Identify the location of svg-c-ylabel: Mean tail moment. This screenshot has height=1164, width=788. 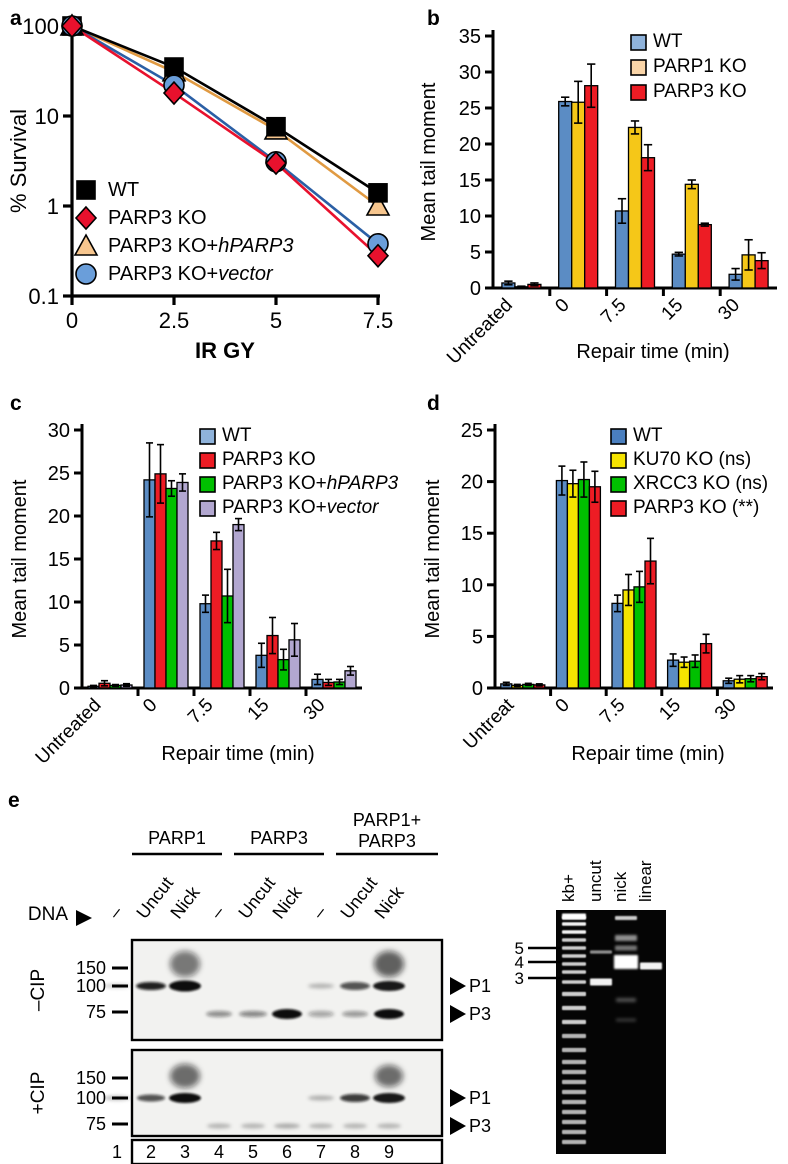
(20, 558).